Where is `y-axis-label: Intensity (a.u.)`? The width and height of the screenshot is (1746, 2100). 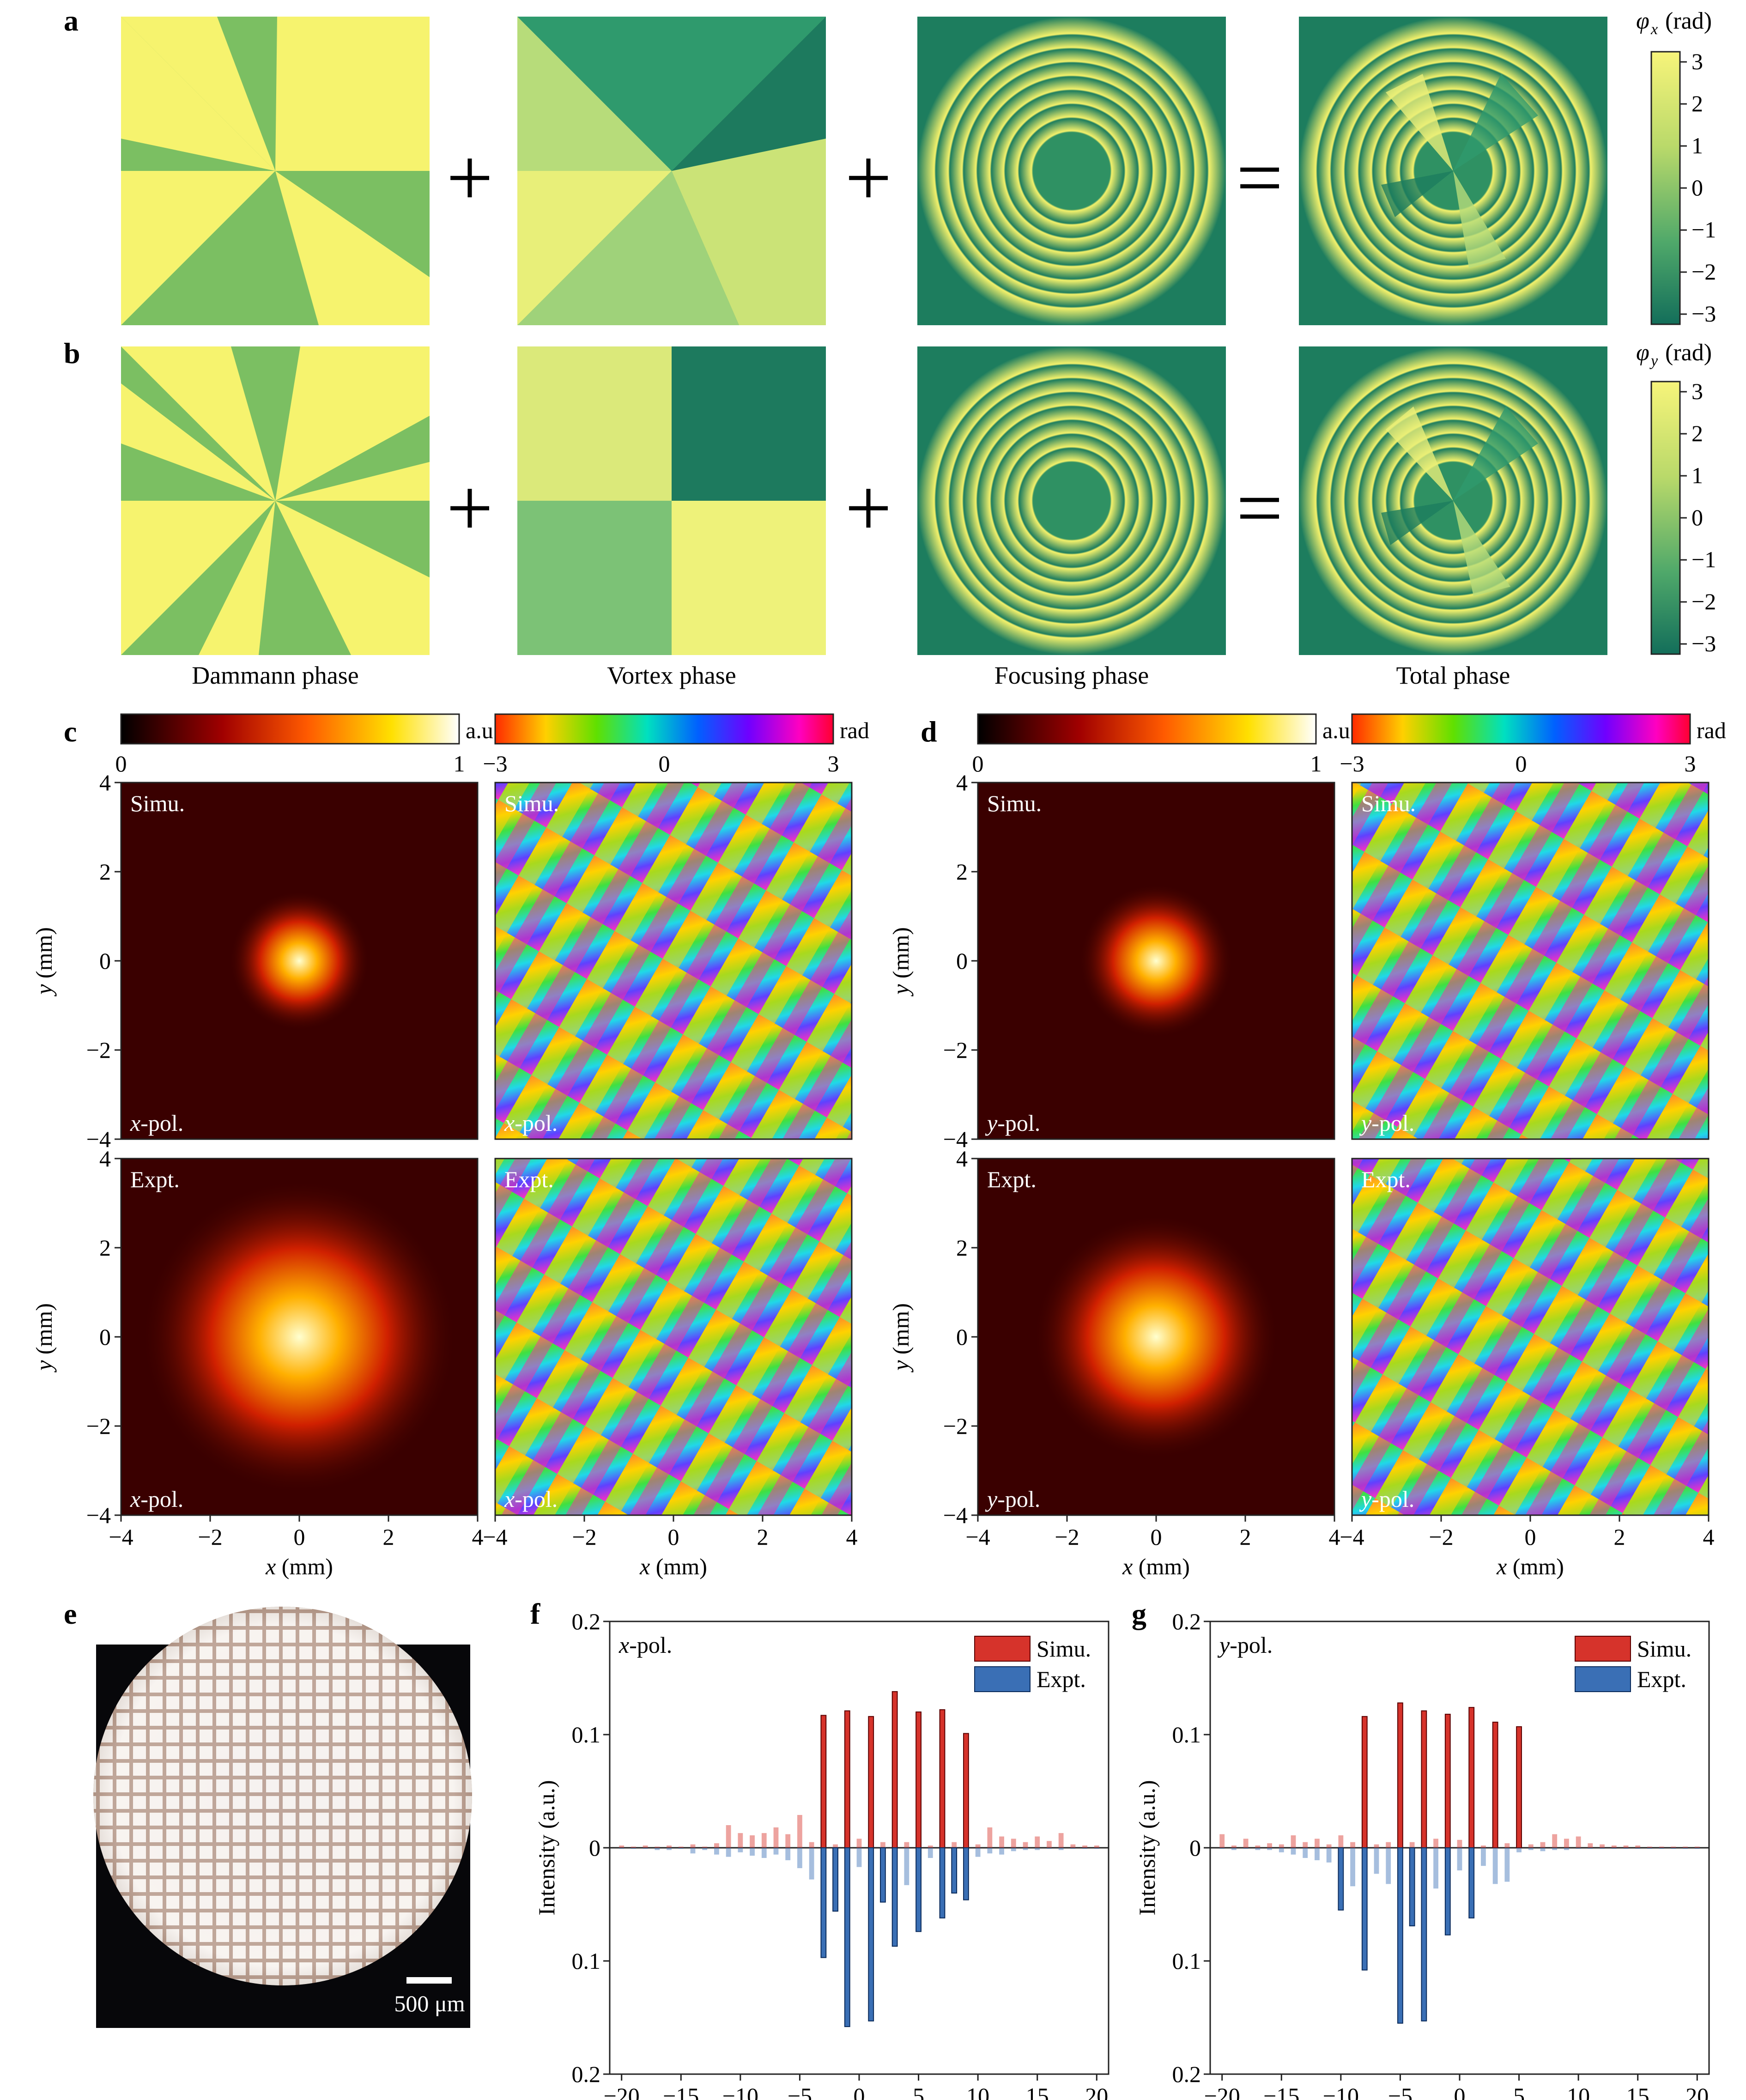
y-axis-label: Intensity (a.u.) is located at coordinates (1147, 1848).